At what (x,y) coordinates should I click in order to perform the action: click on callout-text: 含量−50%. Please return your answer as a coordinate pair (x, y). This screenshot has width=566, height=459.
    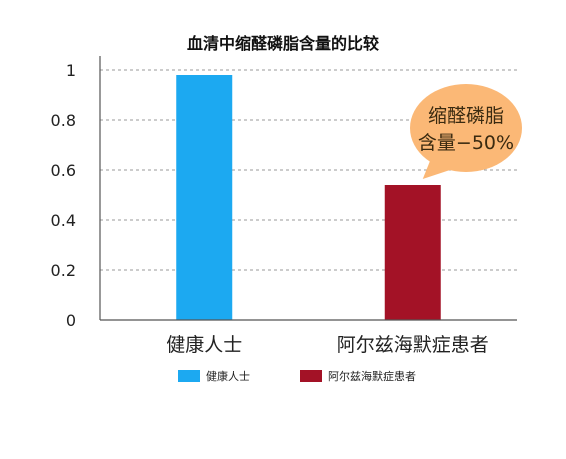
    Looking at the image, I should click on (466, 143).